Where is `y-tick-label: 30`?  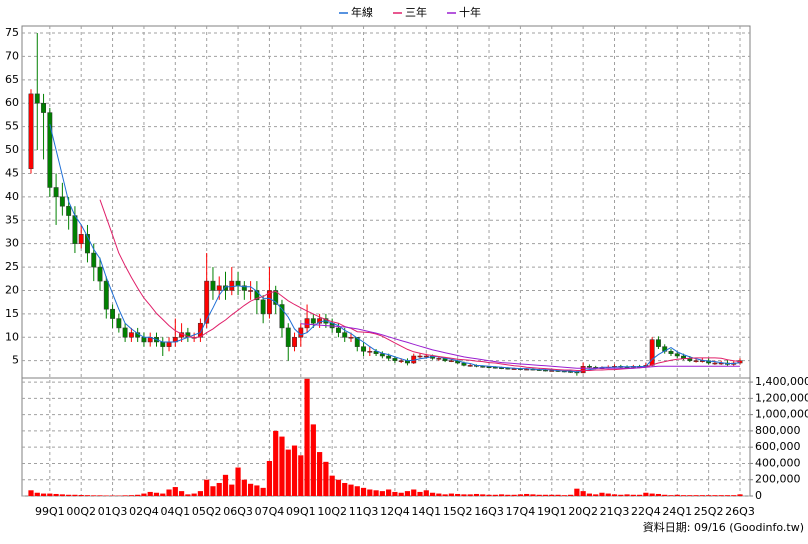 y-tick-label: 30 is located at coordinates (12, 243).